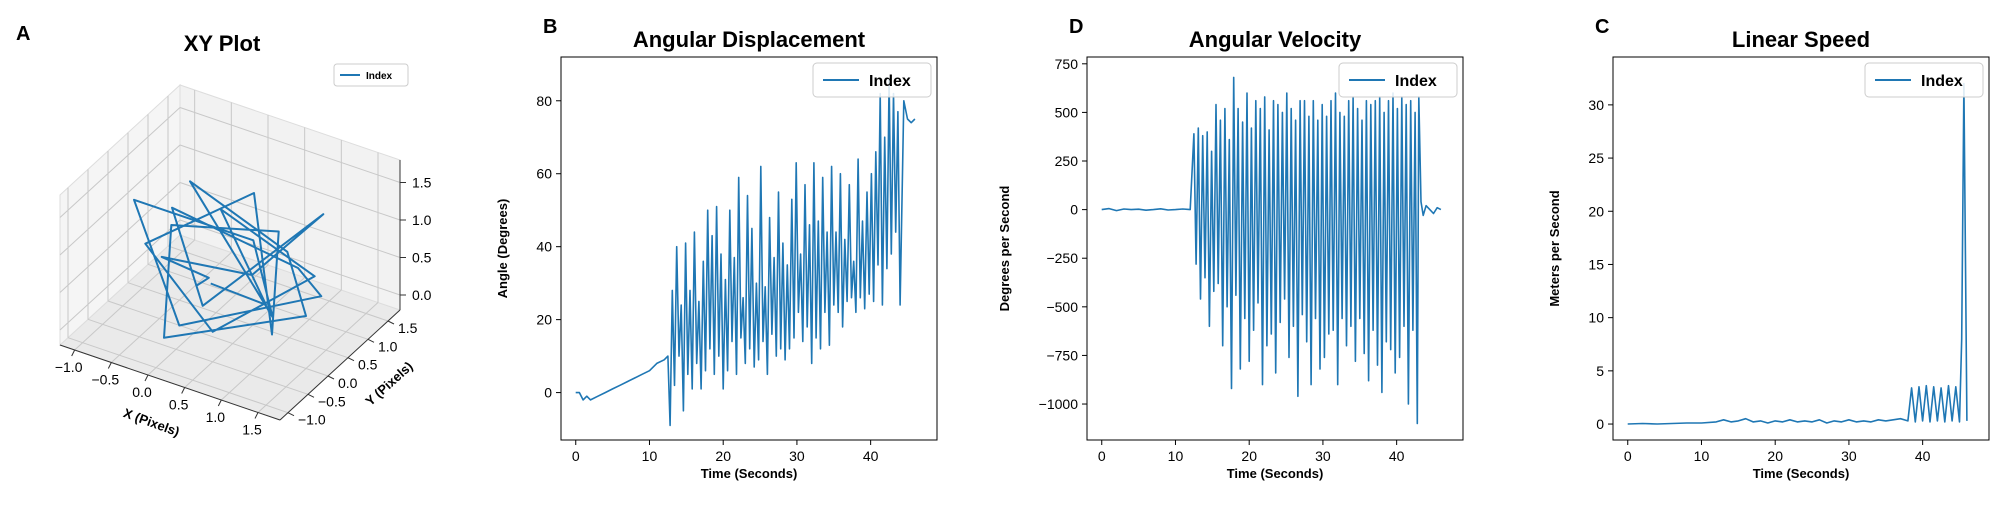 This screenshot has width=2000, height=505. What do you see at coordinates (422, 183) in the screenshot?
I see `z-tick-label: 1.5` at bounding box center [422, 183].